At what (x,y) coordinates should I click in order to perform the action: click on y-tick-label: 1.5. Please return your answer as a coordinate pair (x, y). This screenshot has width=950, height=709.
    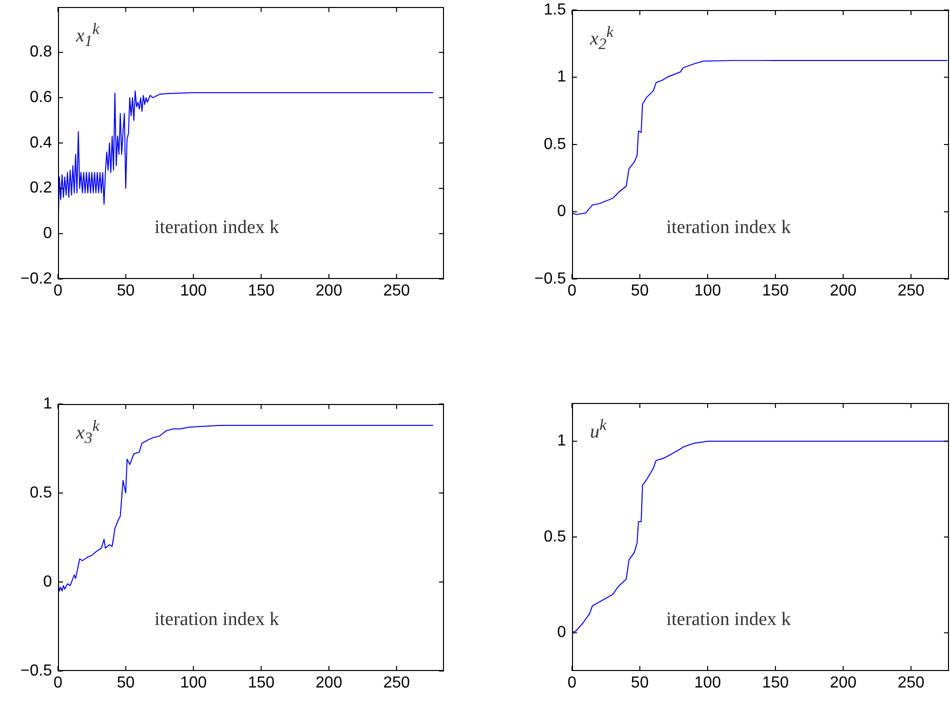
    Looking at the image, I should click on (555, 9).